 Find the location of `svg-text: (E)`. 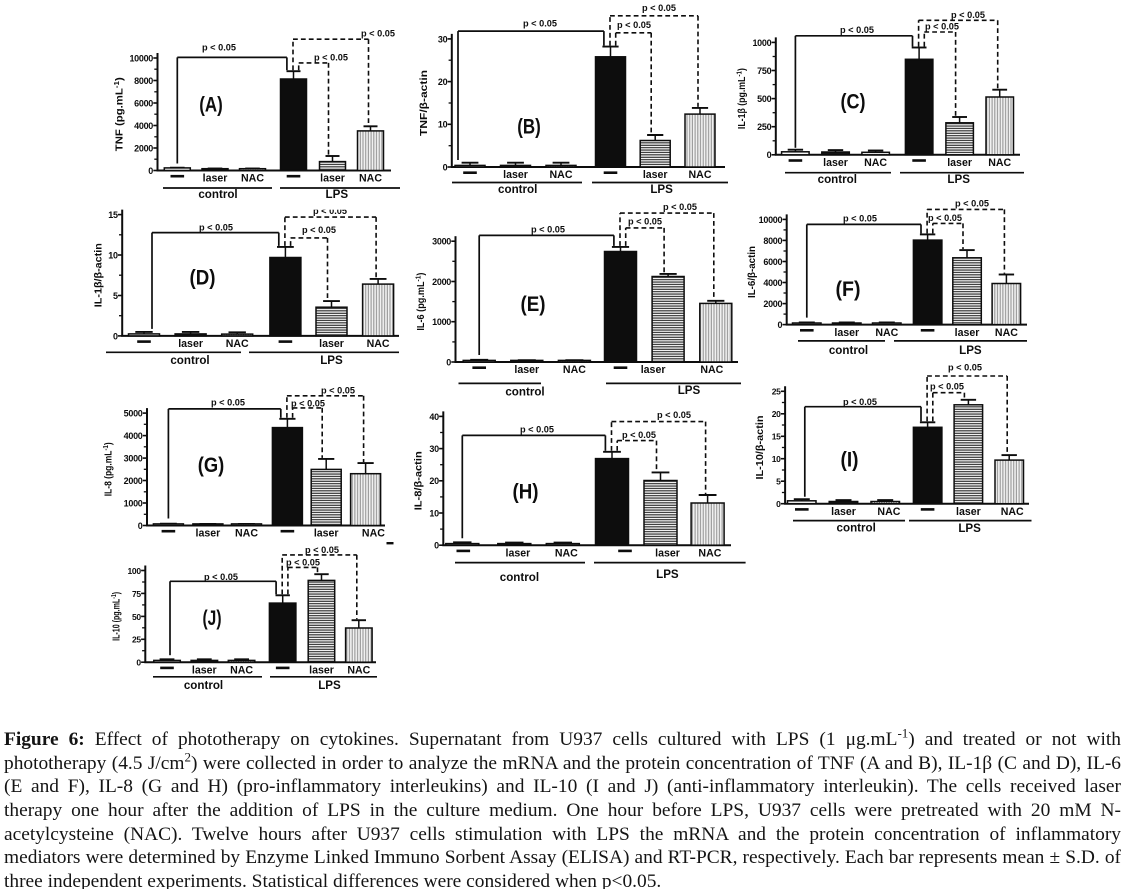

svg-text: (E) is located at coordinates (533, 304).